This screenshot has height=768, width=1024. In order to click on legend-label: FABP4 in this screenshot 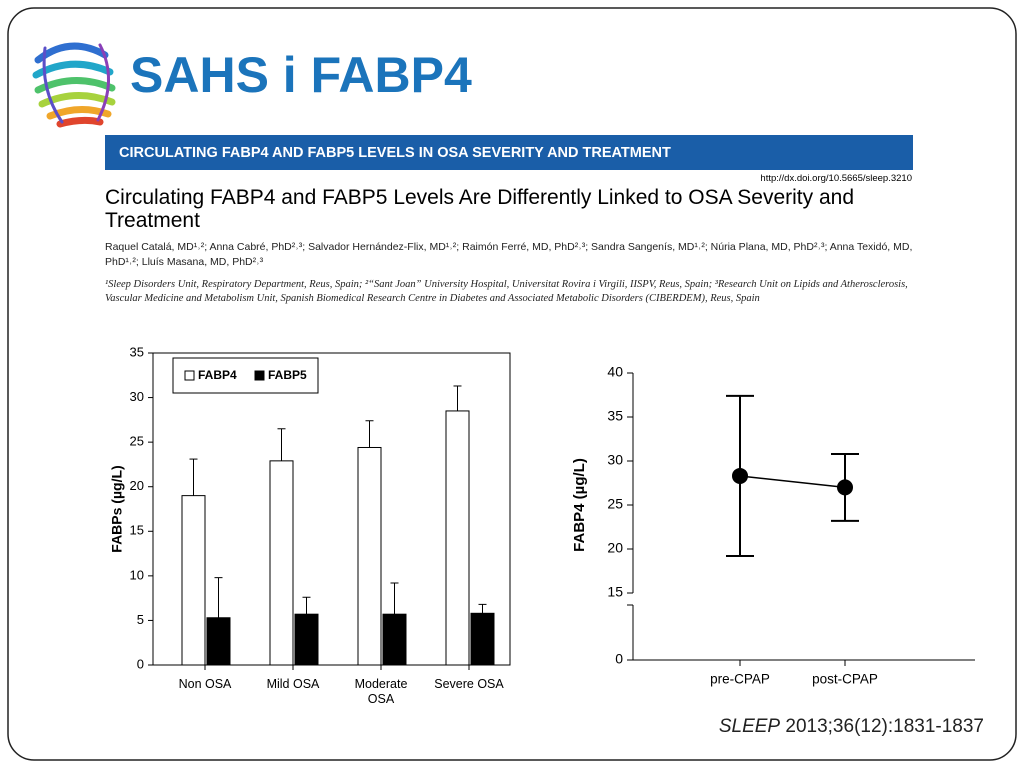, I will do `click(217, 375)`.